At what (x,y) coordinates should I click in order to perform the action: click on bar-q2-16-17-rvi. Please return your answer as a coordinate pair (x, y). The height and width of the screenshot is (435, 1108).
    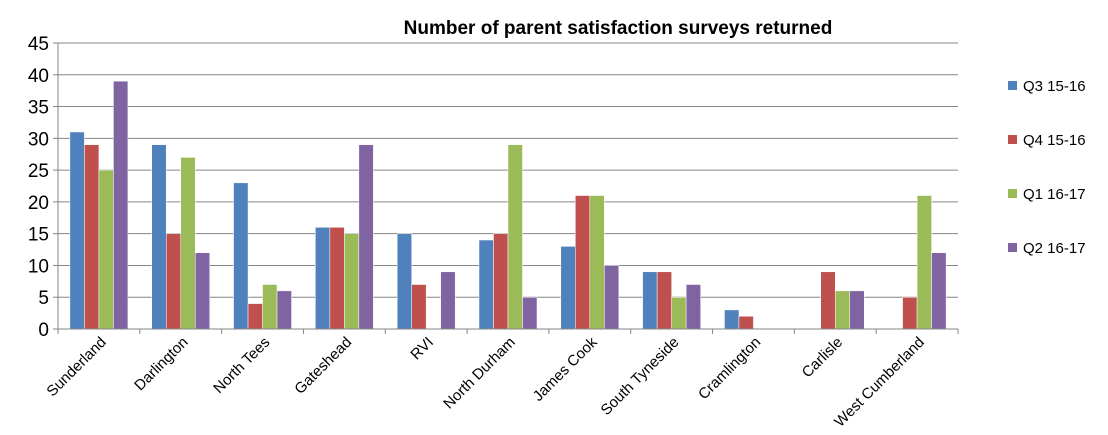
    Looking at the image, I should click on (448, 300).